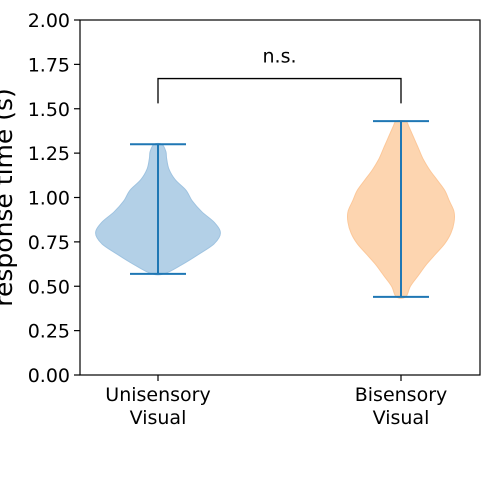  Describe the element at coordinates (49, 332) in the screenshot. I see `y-tick-label: 0.25` at that location.